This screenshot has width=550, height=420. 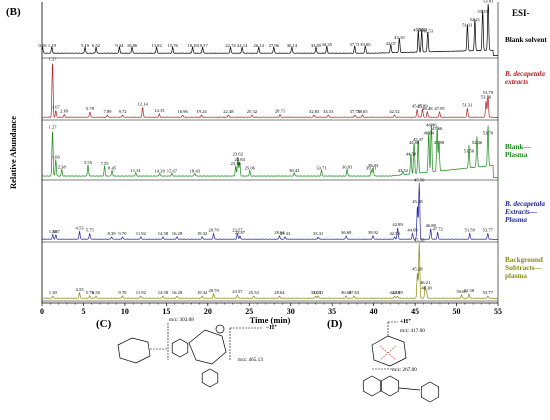 What do you see at coordinates (354, 44) in the screenshot?
I see `peak-label: 37.71` at bounding box center [354, 44].